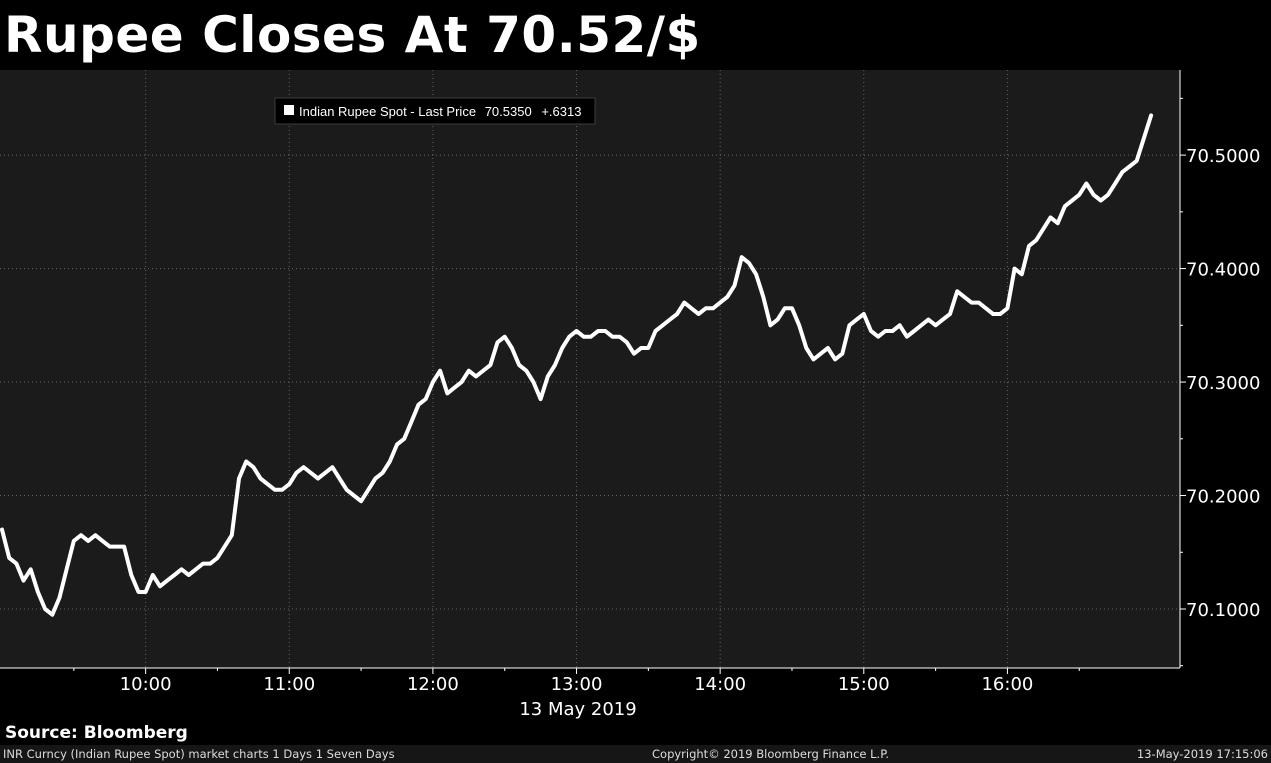 Image resolution: width=1271 pixels, height=763 pixels. What do you see at coordinates (577, 684) in the screenshot?
I see `x-tick-label: 13:00` at bounding box center [577, 684].